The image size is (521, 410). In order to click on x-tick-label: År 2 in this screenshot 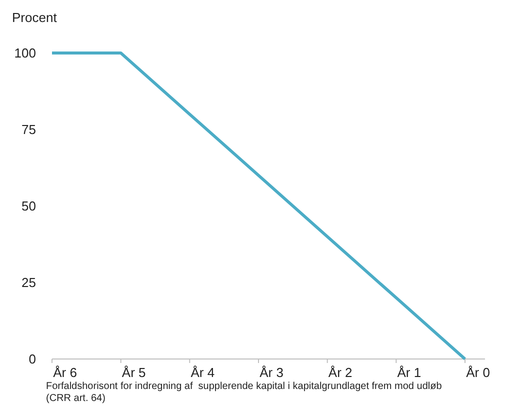, I will do `click(340, 372)`.